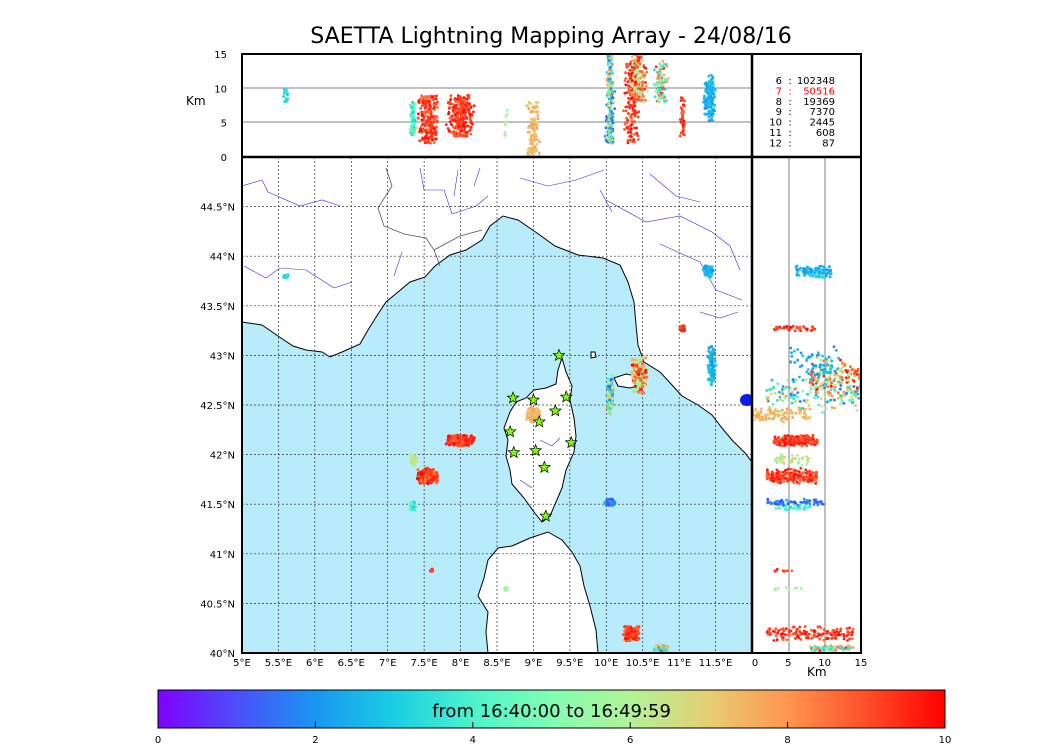  I want to click on station-count-number: 9, so click(779, 112).